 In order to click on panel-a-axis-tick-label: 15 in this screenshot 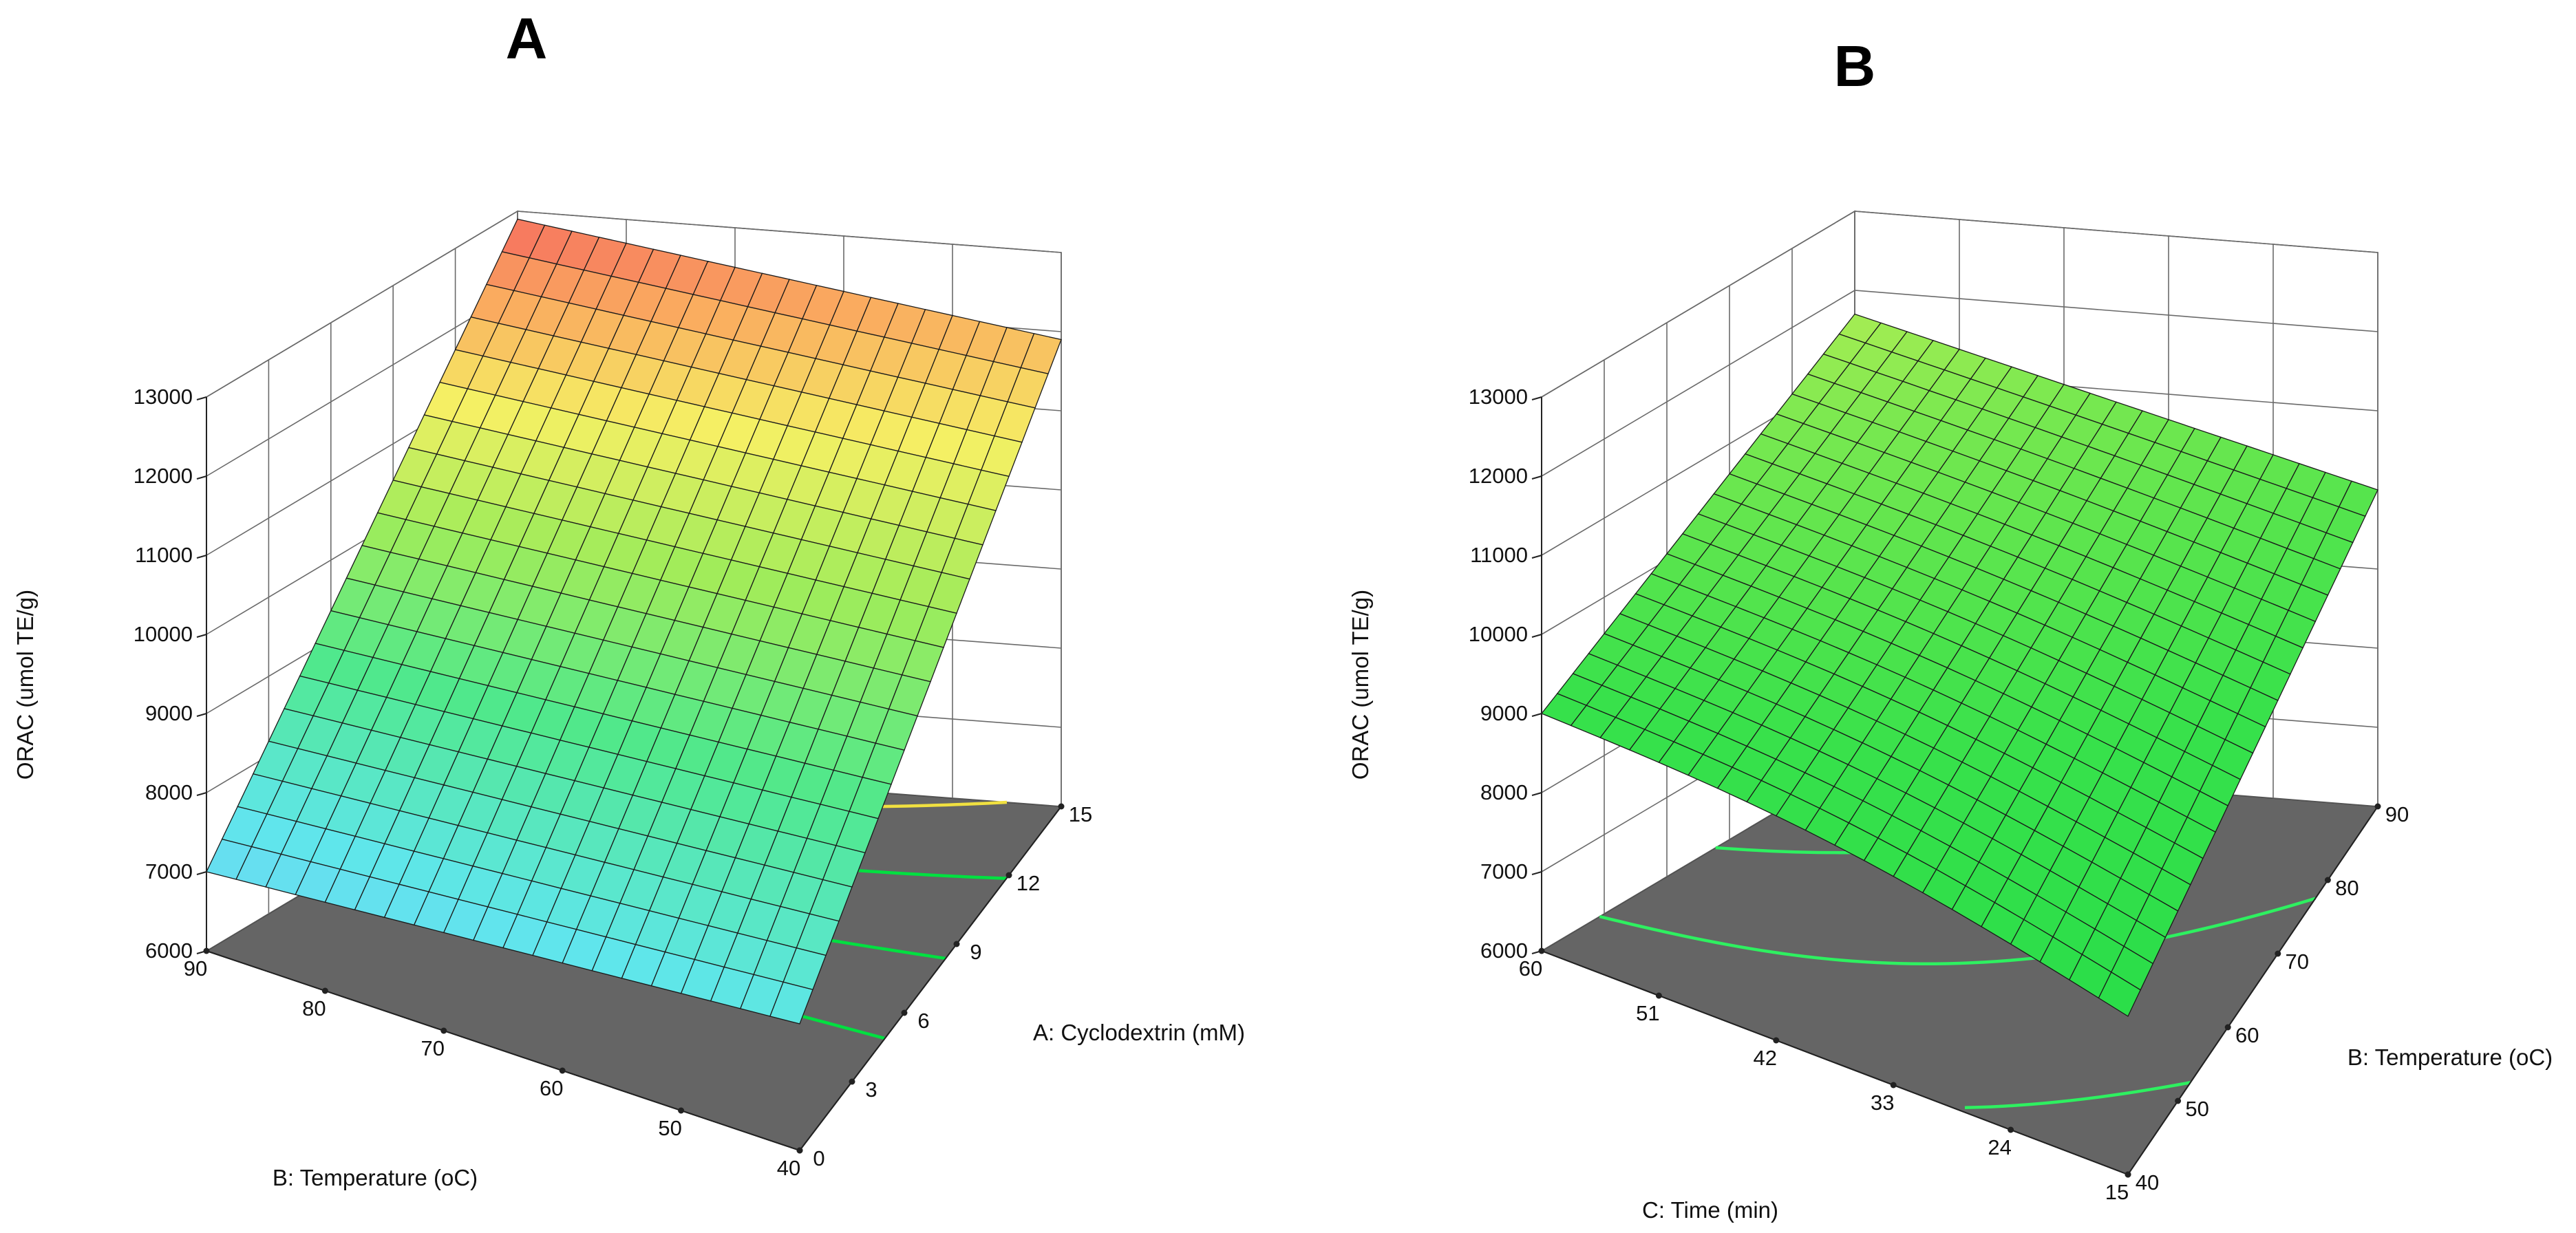, I will do `click(1080, 814)`.